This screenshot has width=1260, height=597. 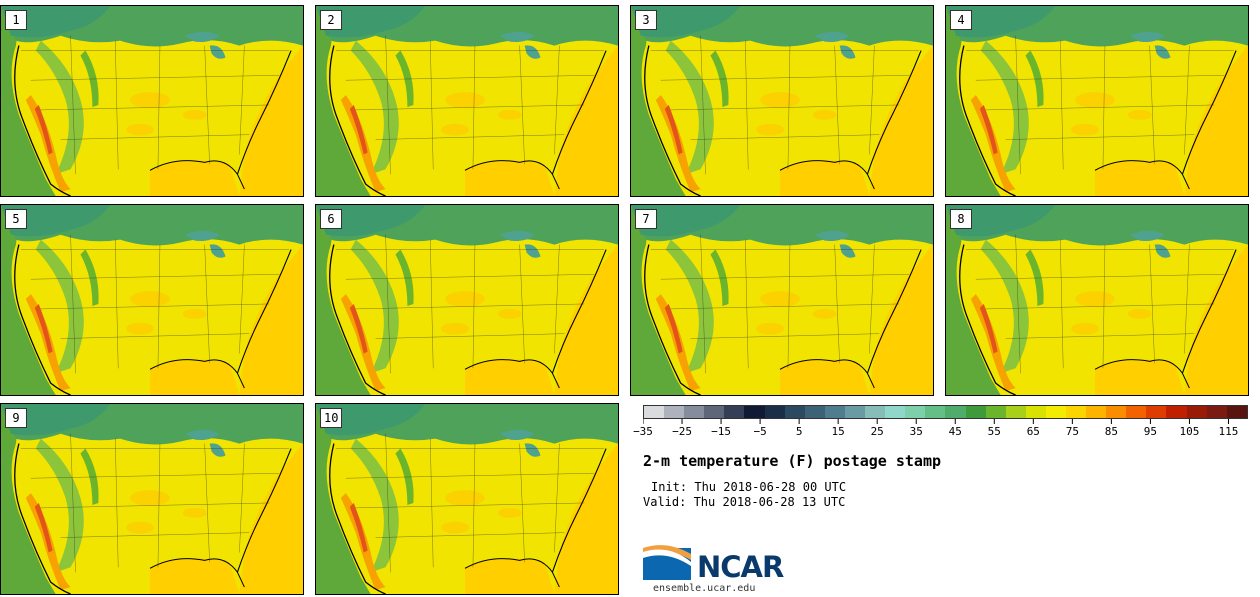 I want to click on member-label: 7, so click(x=646, y=219).